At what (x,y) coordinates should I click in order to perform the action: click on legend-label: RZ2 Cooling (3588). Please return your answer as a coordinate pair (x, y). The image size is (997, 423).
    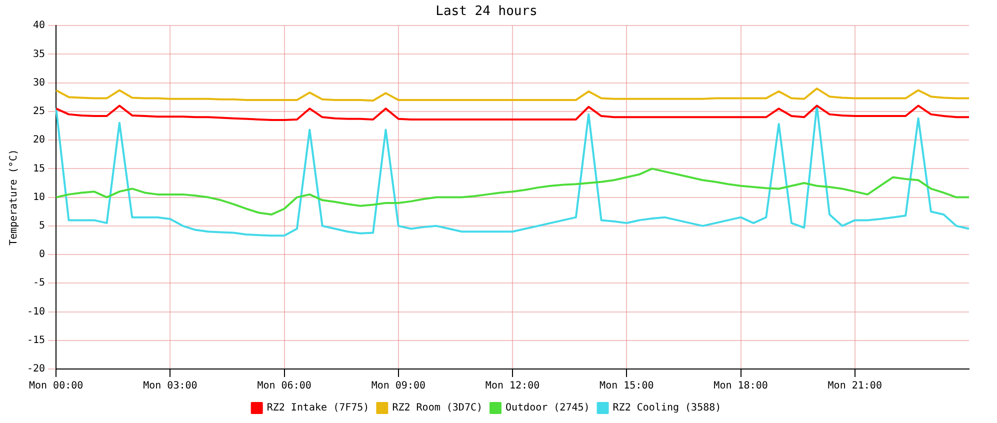
    Looking at the image, I should click on (667, 408).